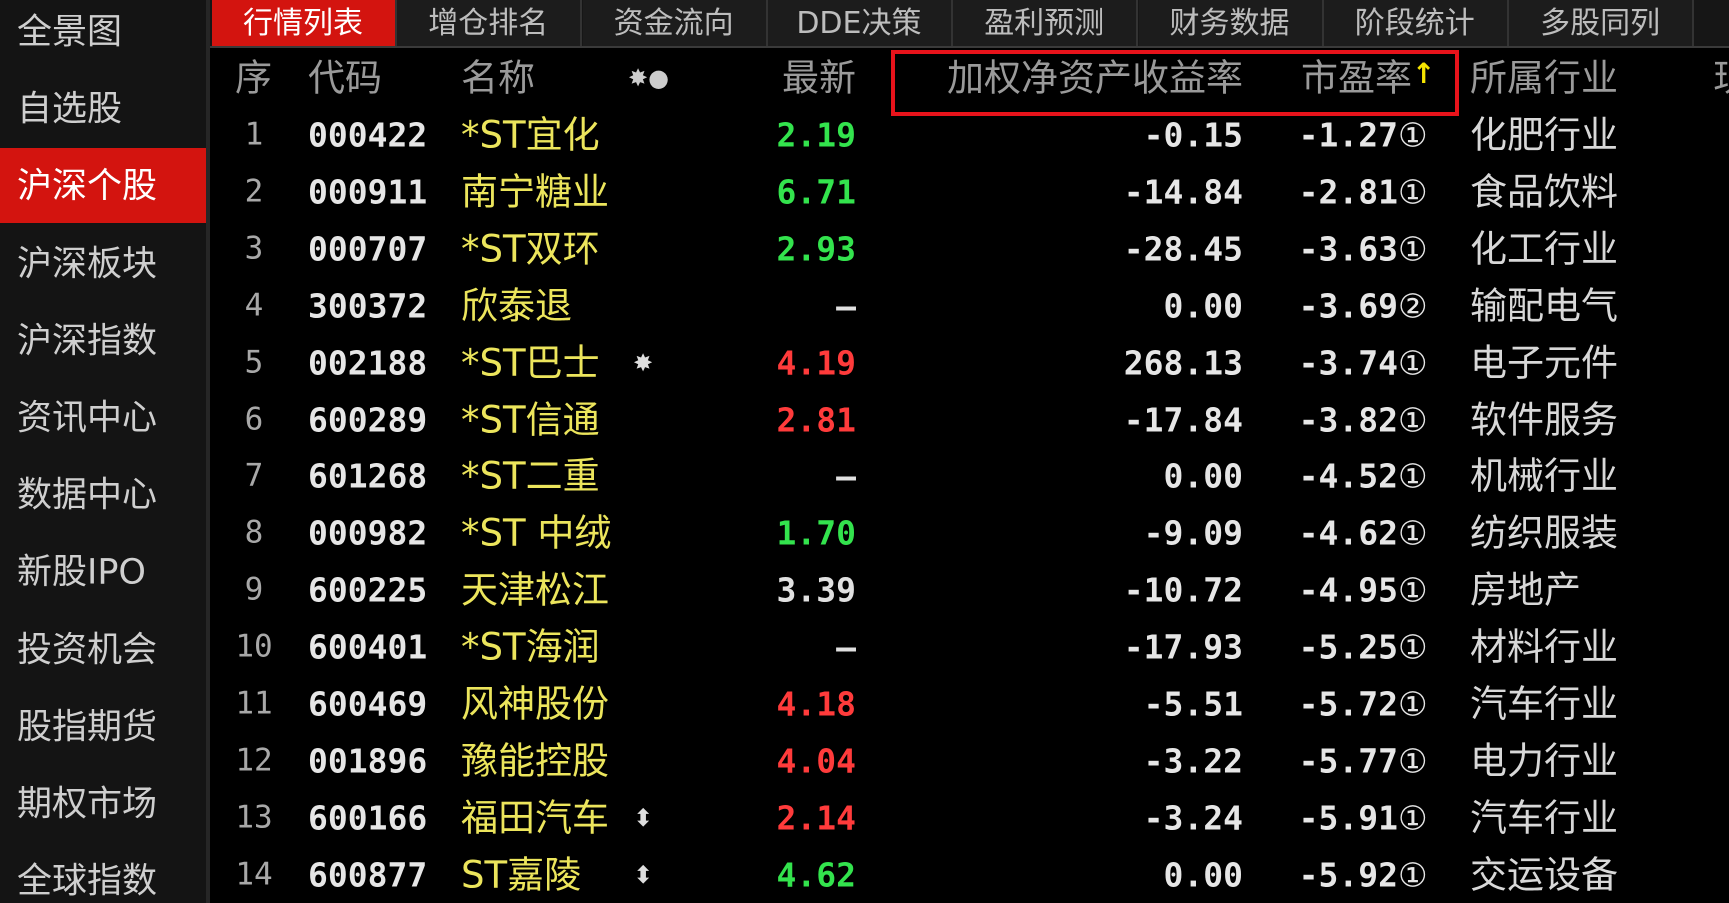  I want to click on sidebar-item: 沪深指数, so click(87, 341).